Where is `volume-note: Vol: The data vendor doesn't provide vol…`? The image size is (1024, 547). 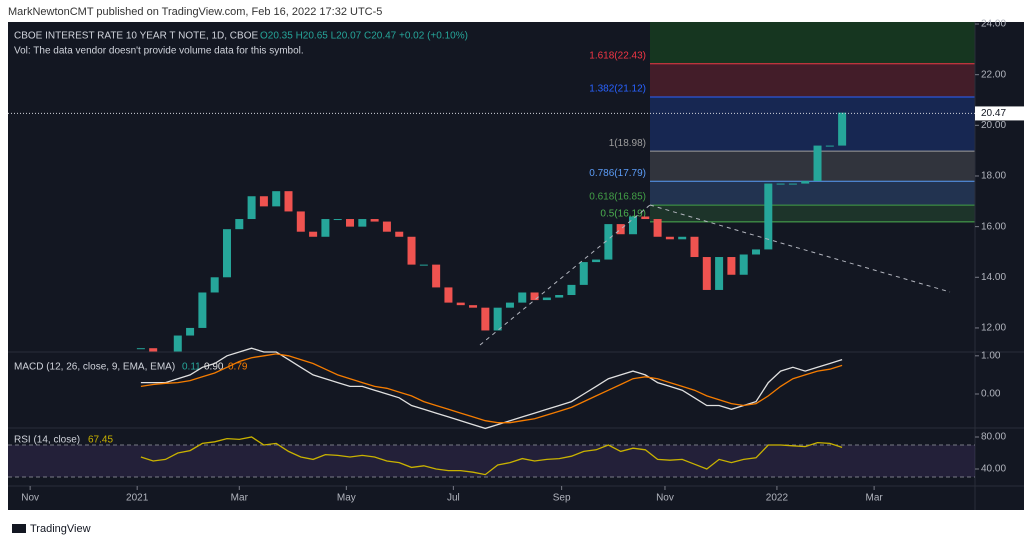 volume-note: Vol: The data vendor doesn't provide vol… is located at coordinates (159, 51).